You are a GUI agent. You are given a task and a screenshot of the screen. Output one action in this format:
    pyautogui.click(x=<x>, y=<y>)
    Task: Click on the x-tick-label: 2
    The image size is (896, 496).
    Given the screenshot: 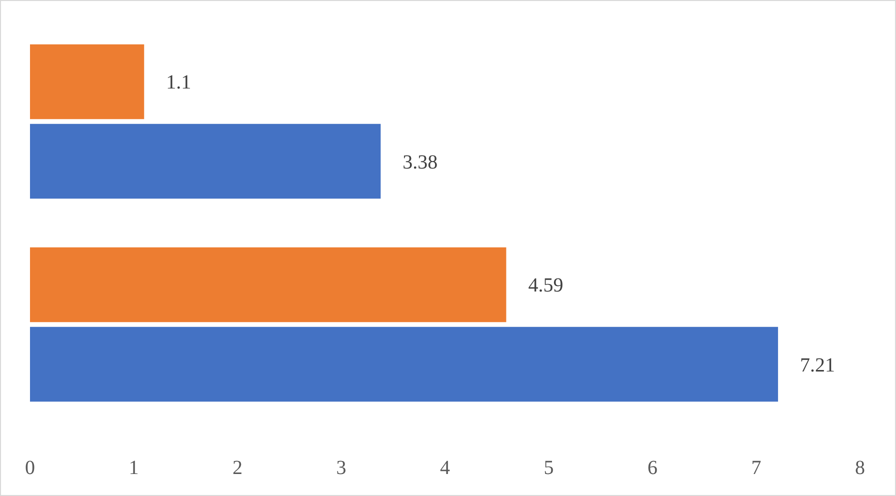 What is the action you would take?
    pyautogui.click(x=237, y=468)
    